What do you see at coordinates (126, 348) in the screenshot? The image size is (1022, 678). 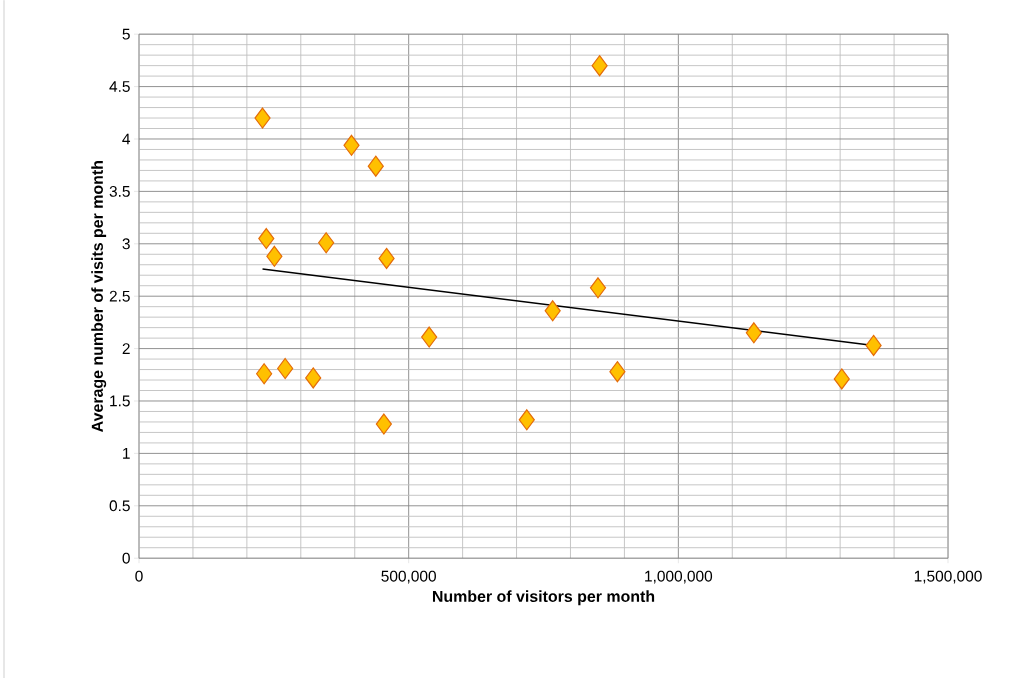 I see `y-tick-label: 2` at bounding box center [126, 348].